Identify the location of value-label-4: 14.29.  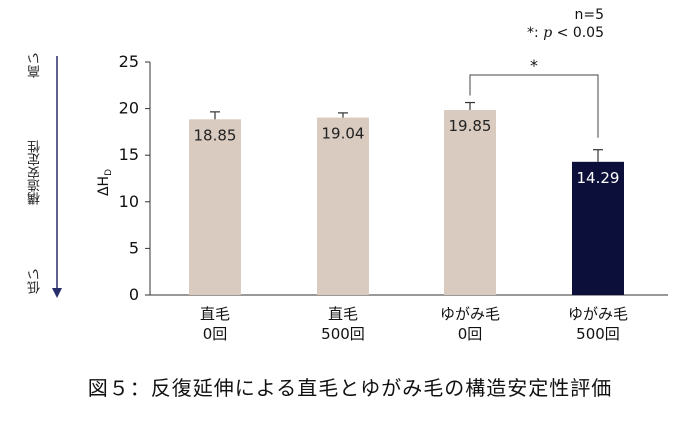
(598, 178).